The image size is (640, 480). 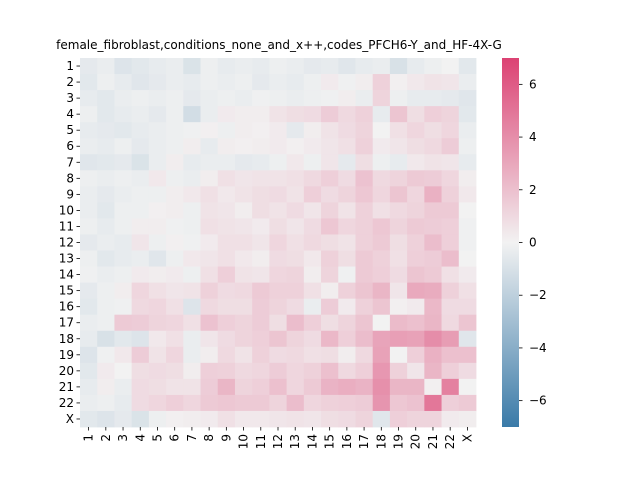 What do you see at coordinates (123, 438) in the screenshot?
I see `x-tick-label: 3` at bounding box center [123, 438].